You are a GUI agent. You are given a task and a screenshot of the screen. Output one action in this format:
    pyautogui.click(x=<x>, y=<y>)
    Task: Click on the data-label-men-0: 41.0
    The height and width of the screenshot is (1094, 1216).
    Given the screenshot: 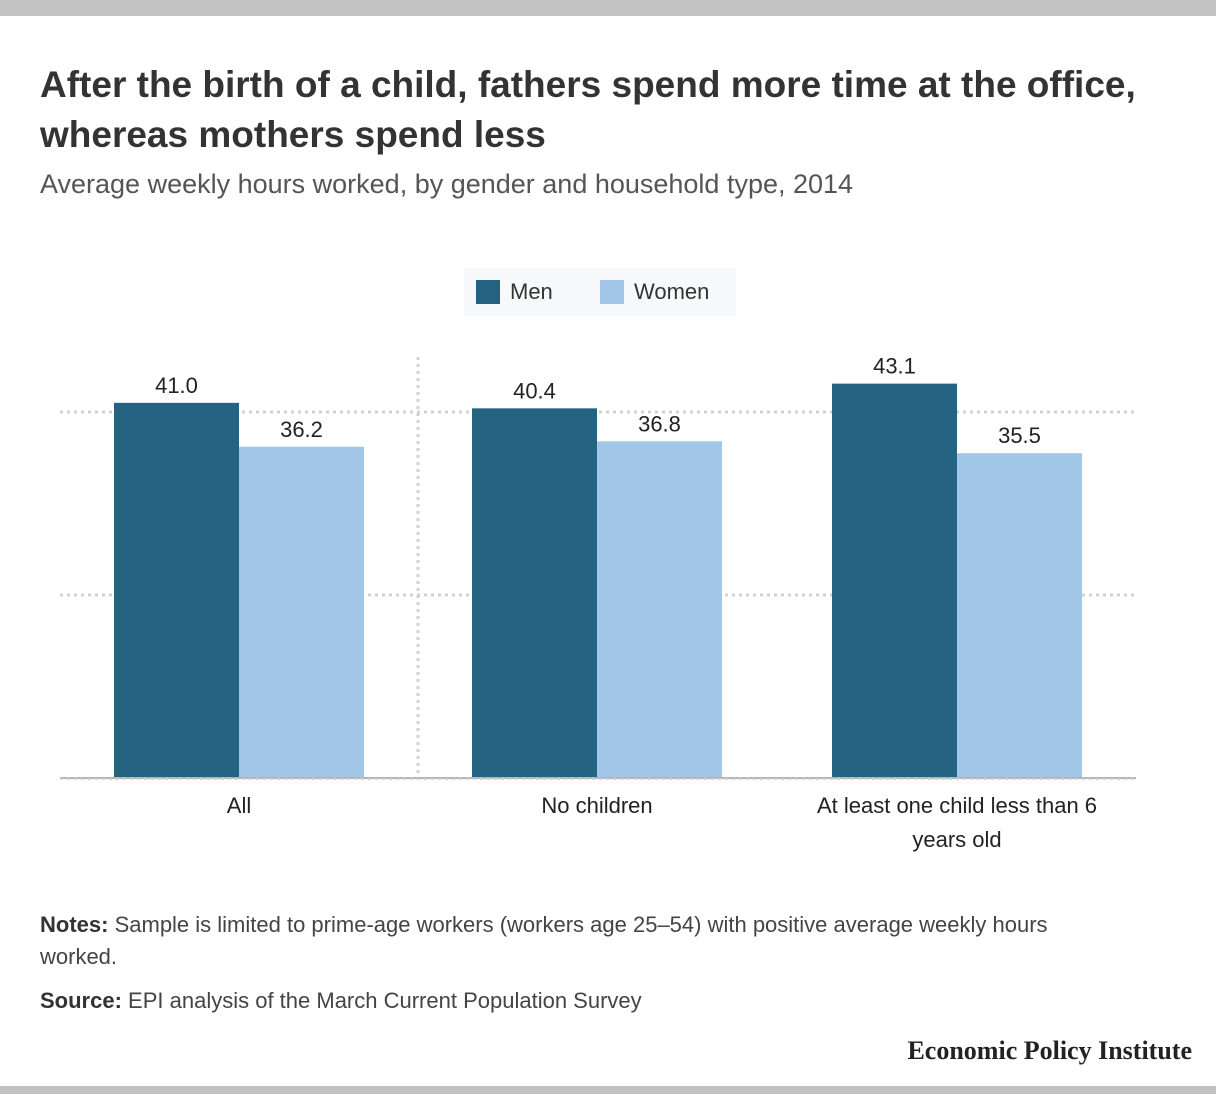 What is the action you would take?
    pyautogui.click(x=176, y=385)
    